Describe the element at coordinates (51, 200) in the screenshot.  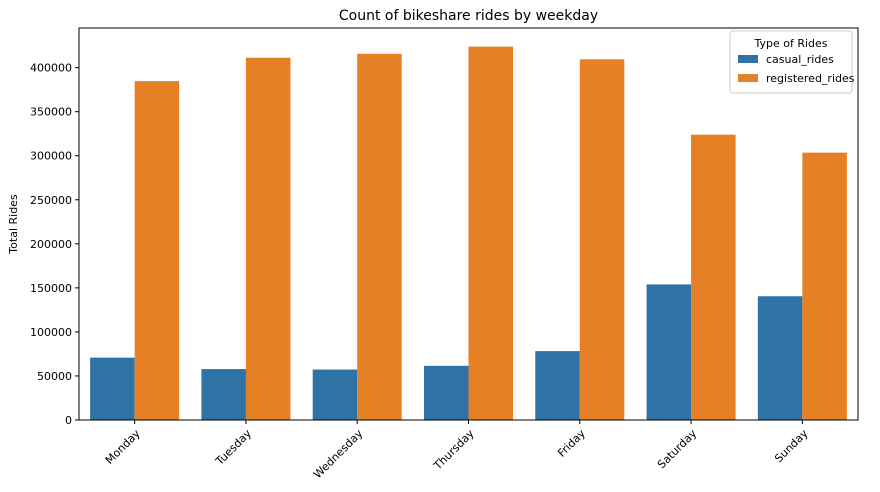
I see `y-tick-label: 250000` at that location.